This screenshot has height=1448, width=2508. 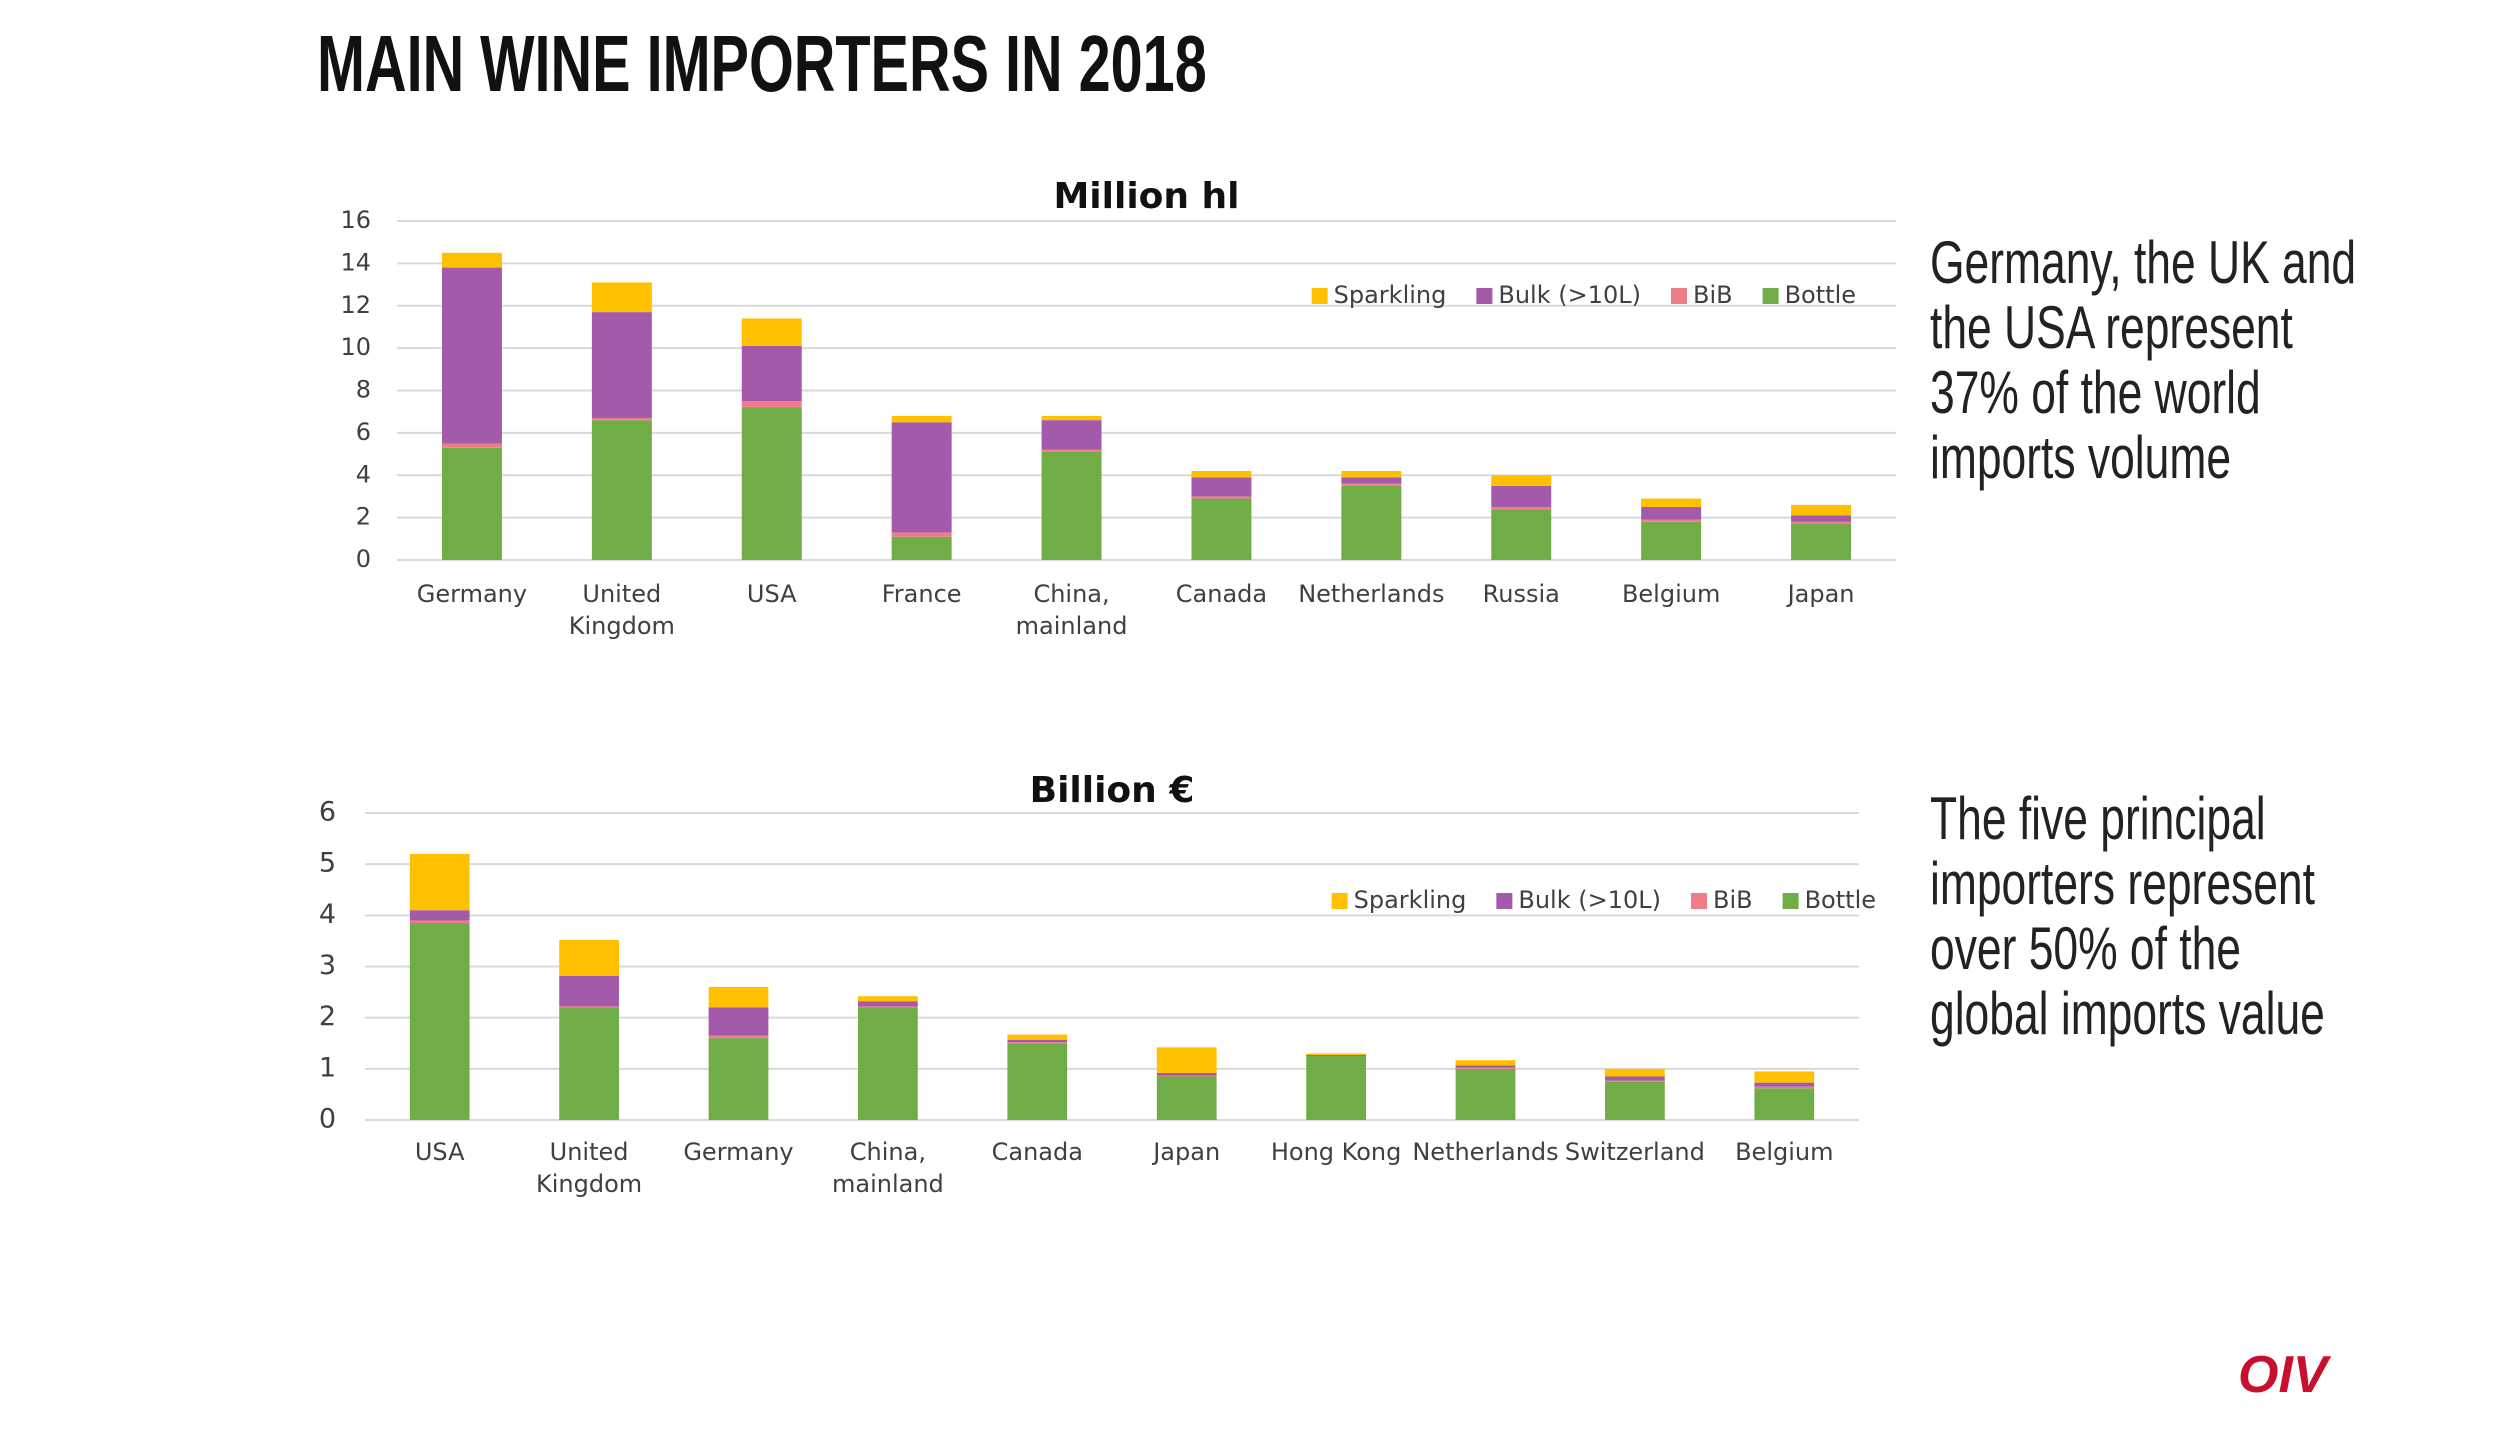 I want to click on x-label-box: USA, so click(x=439, y=1152).